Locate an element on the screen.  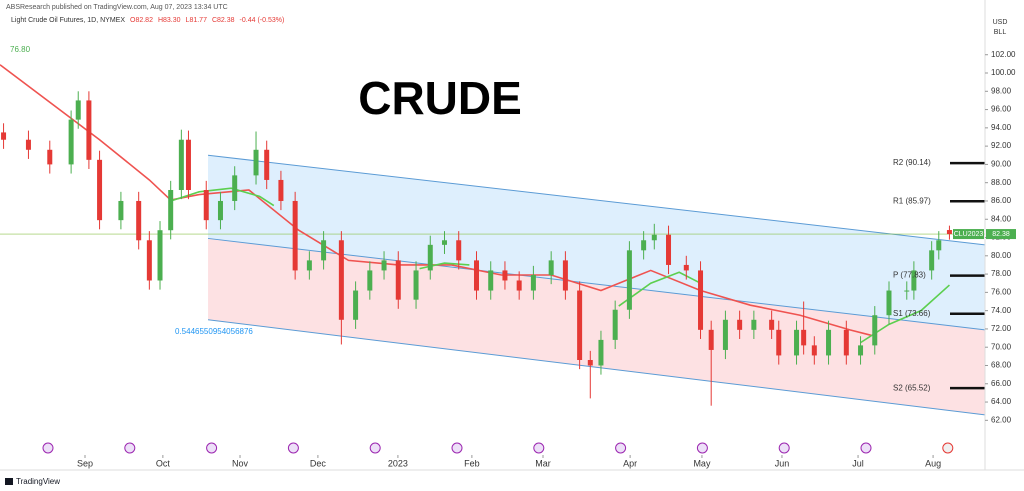
pivot-label: S2 (65.52) is located at coordinates (912, 387).